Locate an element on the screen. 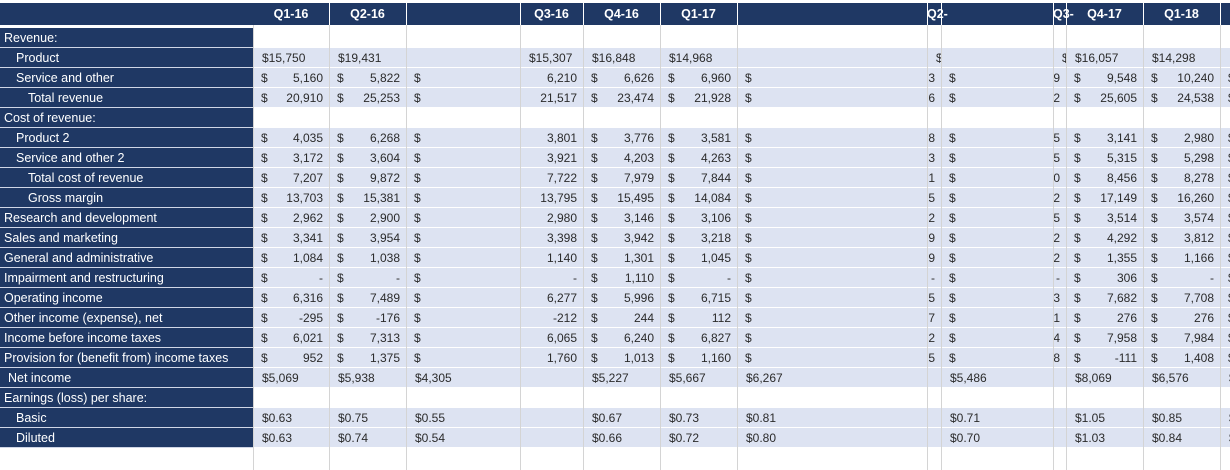 This screenshot has height=470, width=1230. data-cell: $0.80 is located at coordinates (832, 438).